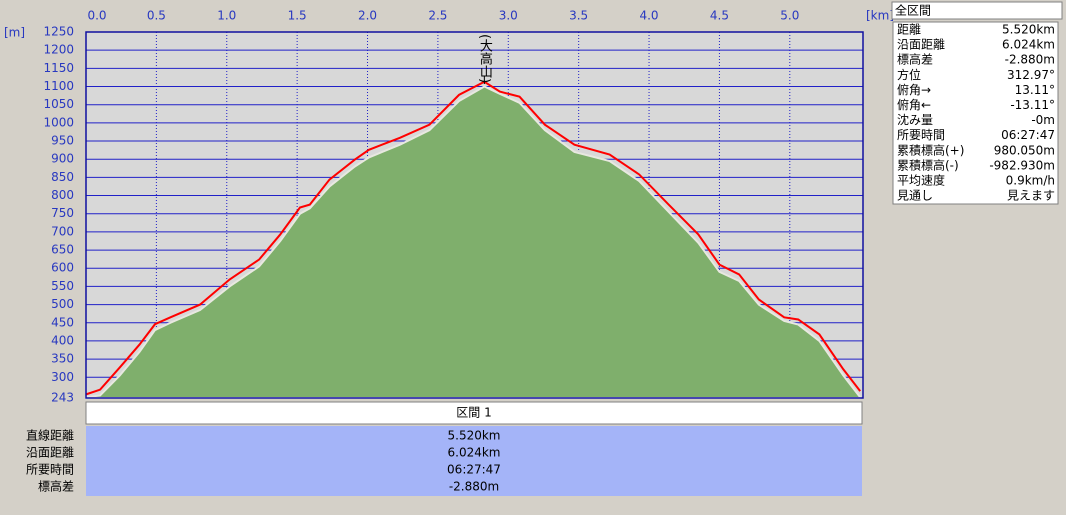 This screenshot has width=1066, height=515. What do you see at coordinates (62, 286) in the screenshot?
I see `y-tick-label: 550` at bounding box center [62, 286].